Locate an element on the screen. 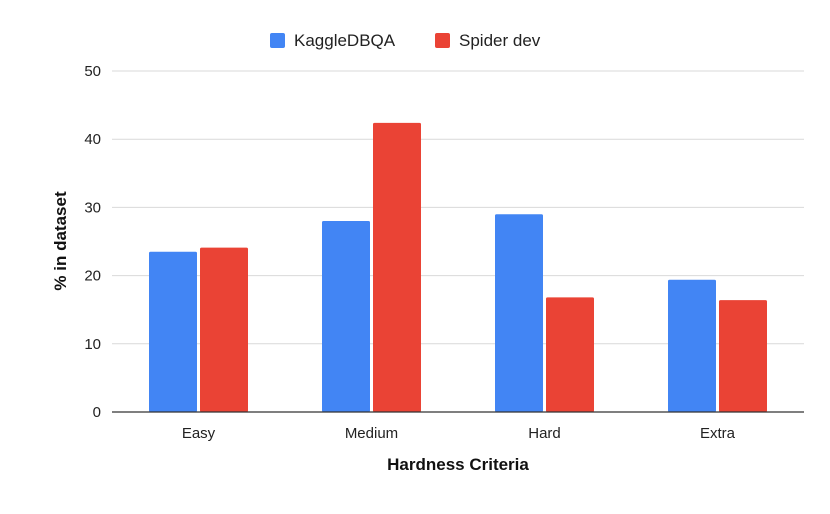  legend: KaggleDBQA Spider dev is located at coordinates (405, 40).